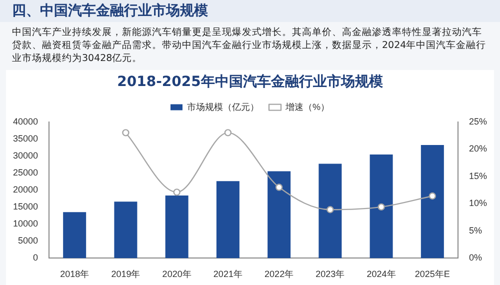 Image resolution: width=500 pixels, height=285 pixels. I want to click on text: 四、中国汽车金融行业市场规模, so click(250, 11).